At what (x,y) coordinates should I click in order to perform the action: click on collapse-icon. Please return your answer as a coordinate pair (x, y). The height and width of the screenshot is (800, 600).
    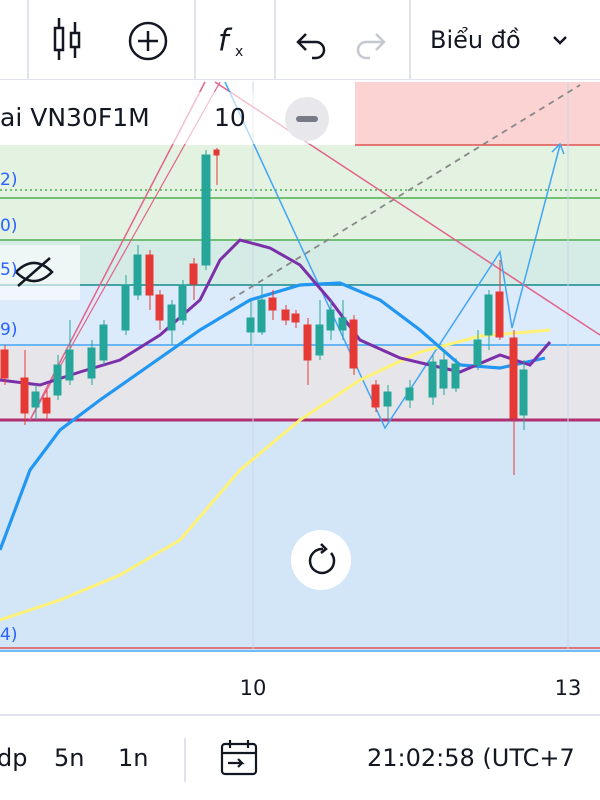
    Looking at the image, I should click on (307, 119).